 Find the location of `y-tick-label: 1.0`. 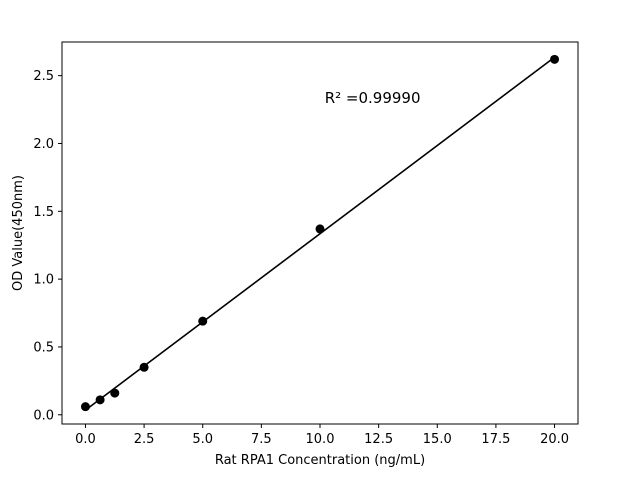

y-tick-label: 1.0 is located at coordinates (43, 280).